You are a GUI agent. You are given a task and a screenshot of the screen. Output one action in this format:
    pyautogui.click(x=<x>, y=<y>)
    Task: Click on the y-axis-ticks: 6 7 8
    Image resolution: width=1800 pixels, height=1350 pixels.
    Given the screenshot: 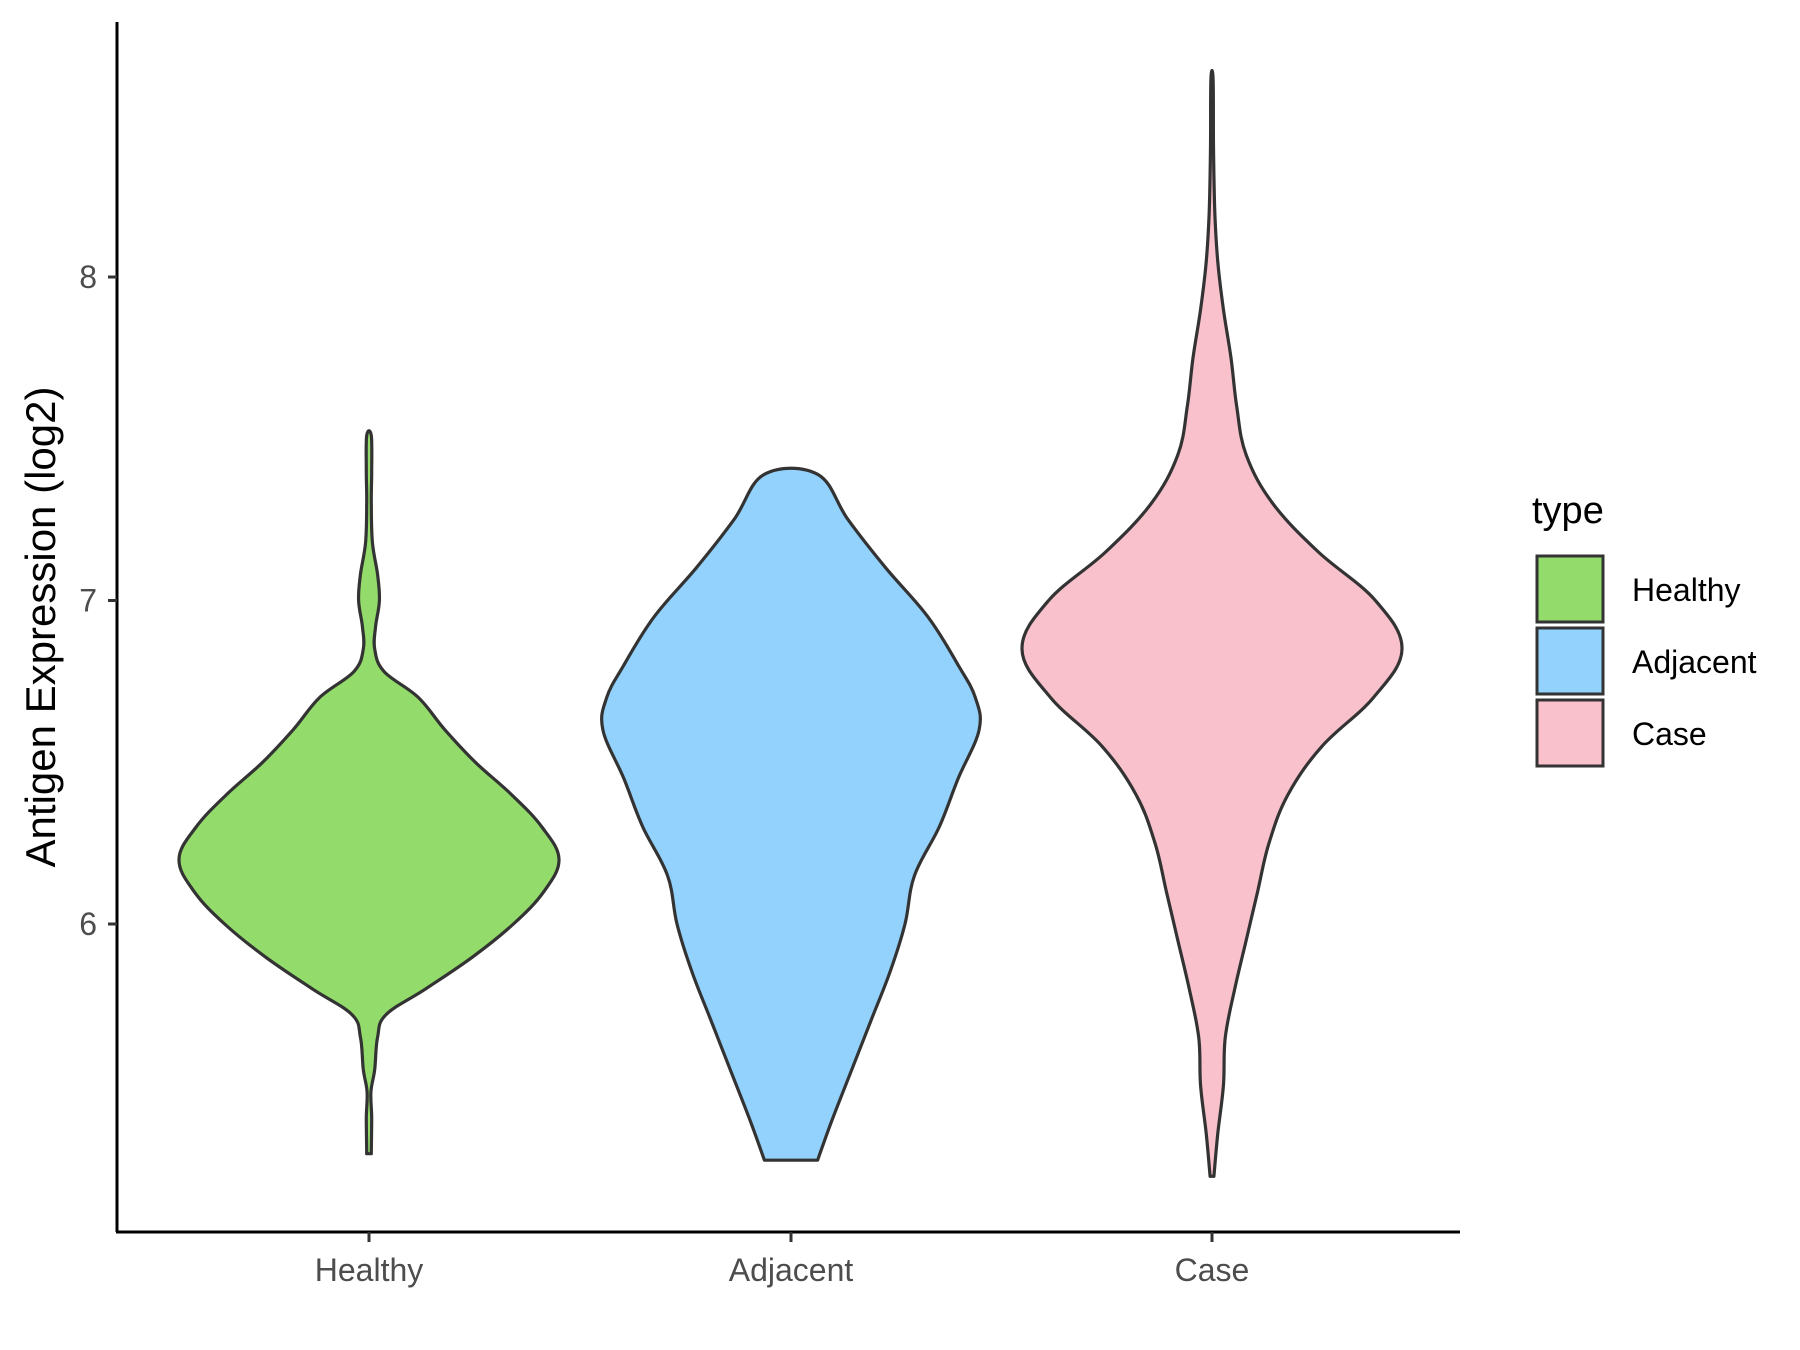 What is the action you would take?
    pyautogui.click(x=98, y=600)
    